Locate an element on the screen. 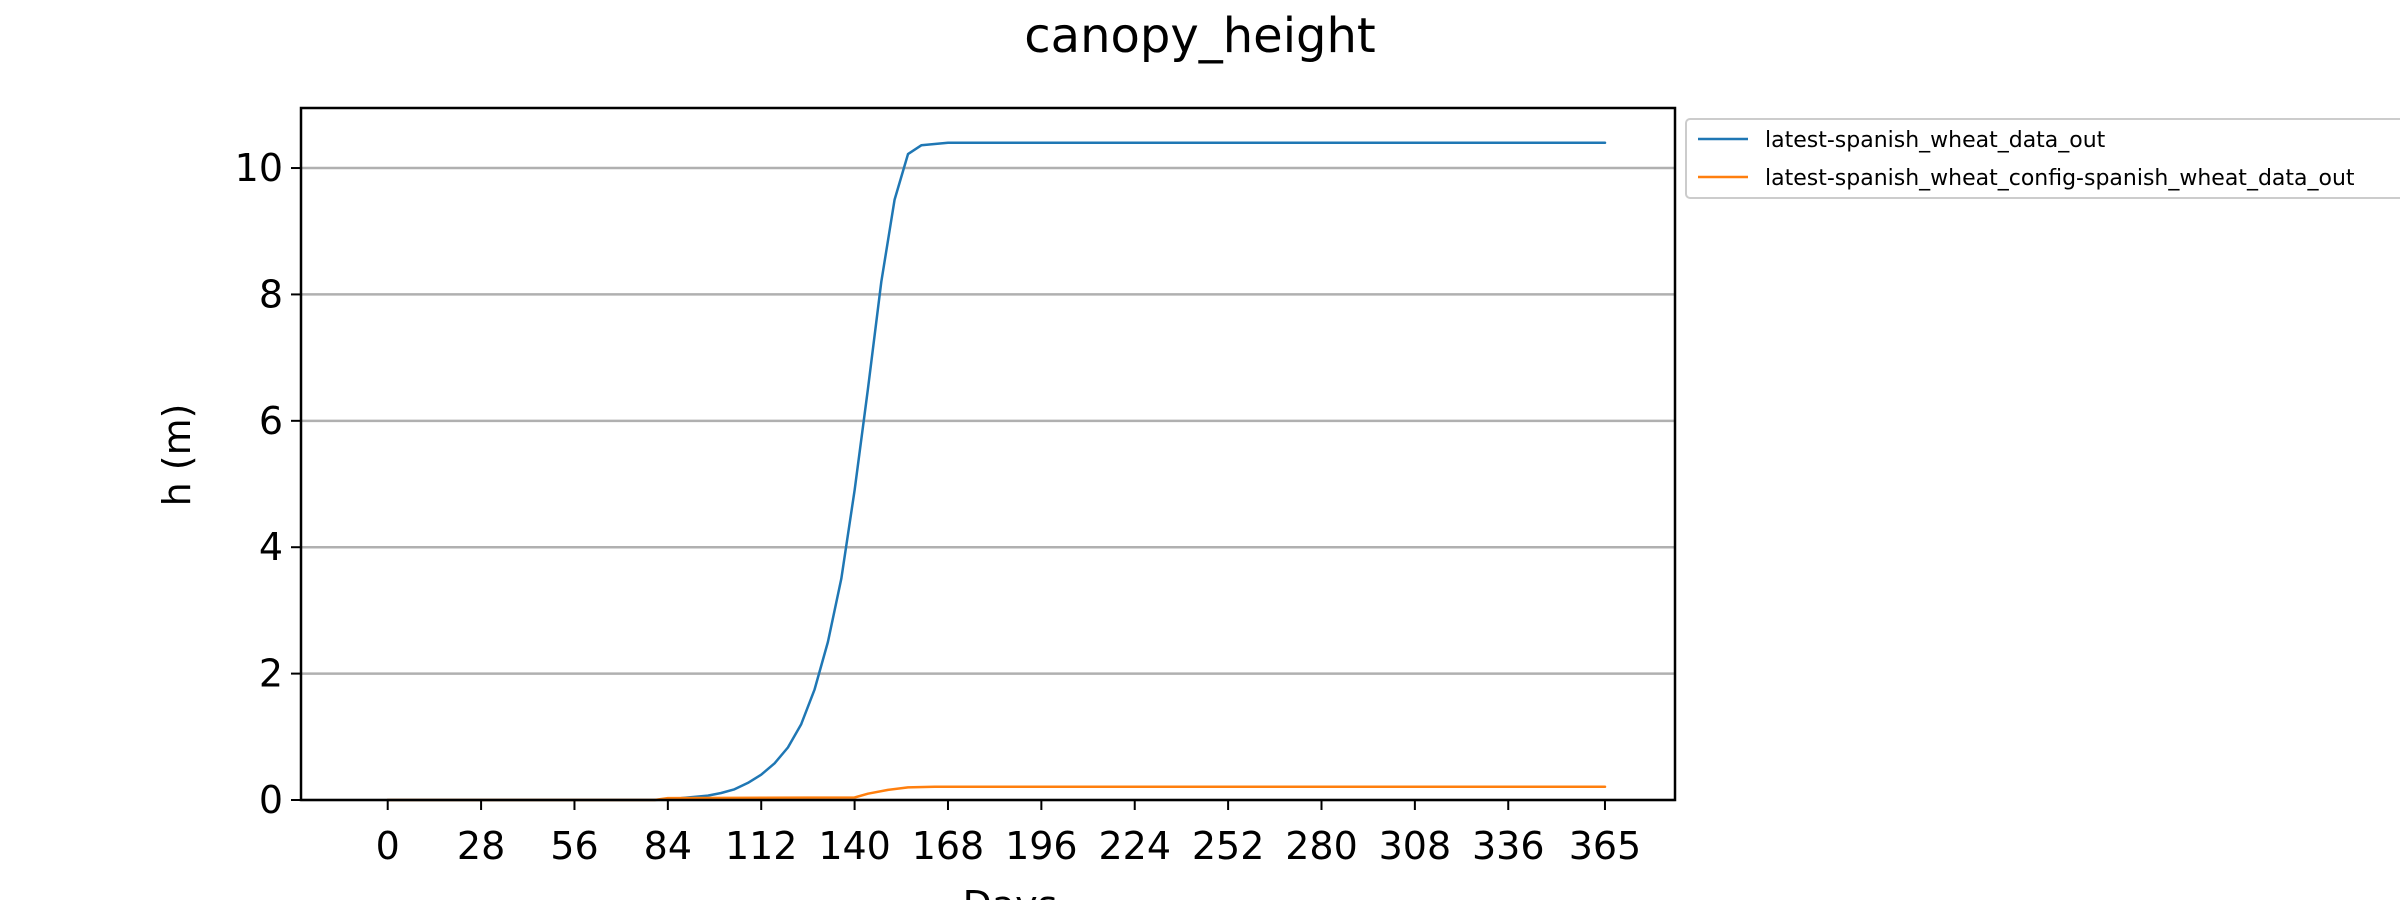  x-tick-label: 196 is located at coordinates (1041, 846).